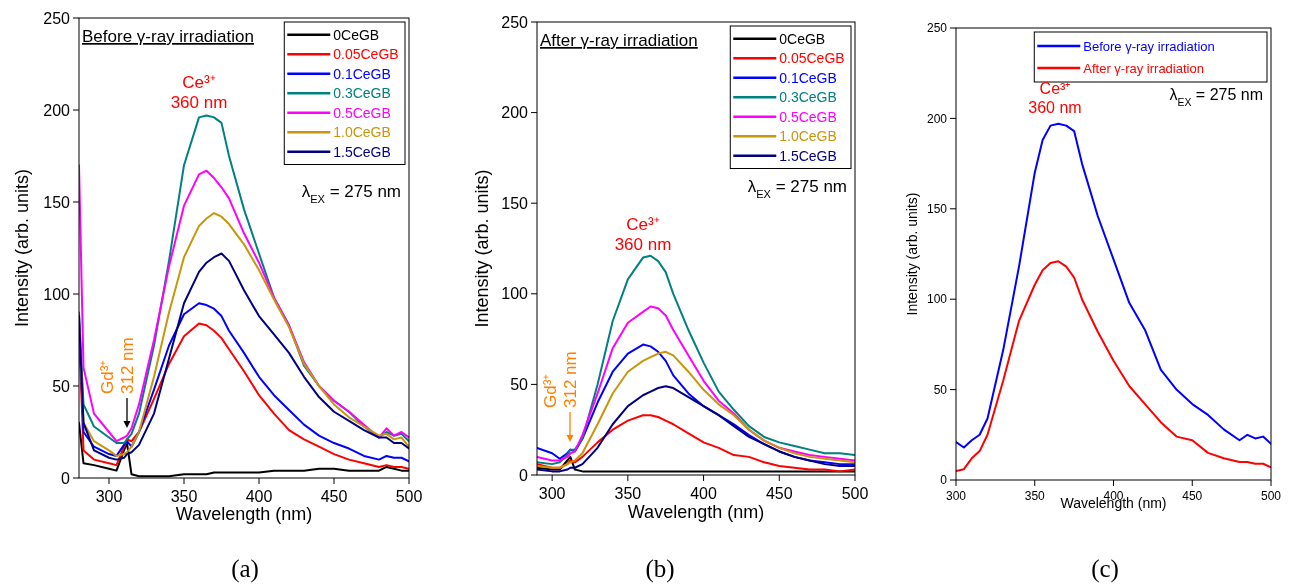  Describe the element at coordinates (660, 569) in the screenshot. I see `text: (b)` at that location.